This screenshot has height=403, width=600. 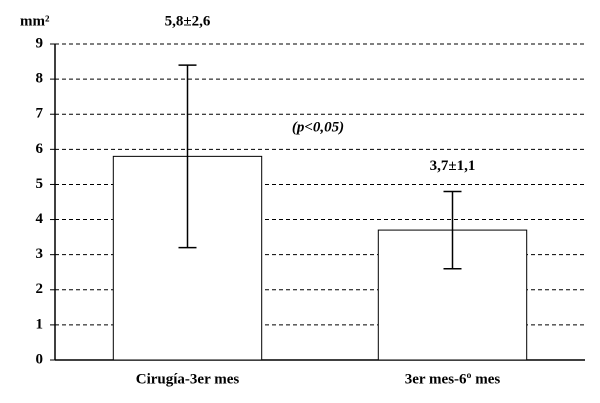 I want to click on annotation: (p<0,05), so click(x=318, y=127).